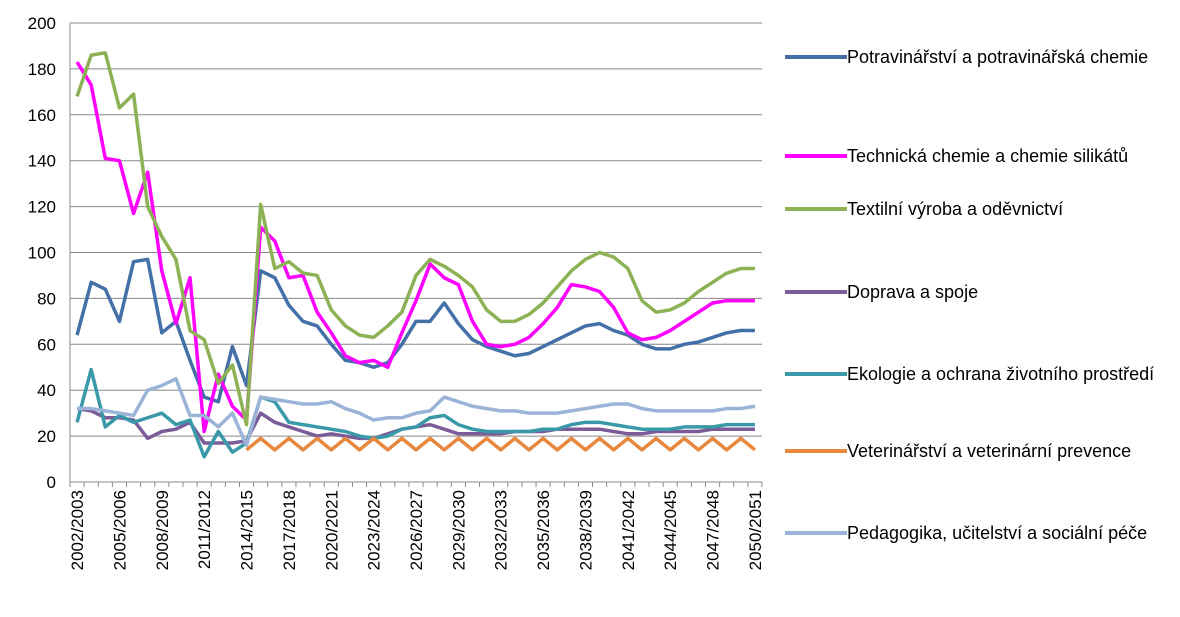 The width and height of the screenshot is (1180, 617). What do you see at coordinates (501, 530) in the screenshot?
I see `x-tick-label: 2032/2033` at bounding box center [501, 530].